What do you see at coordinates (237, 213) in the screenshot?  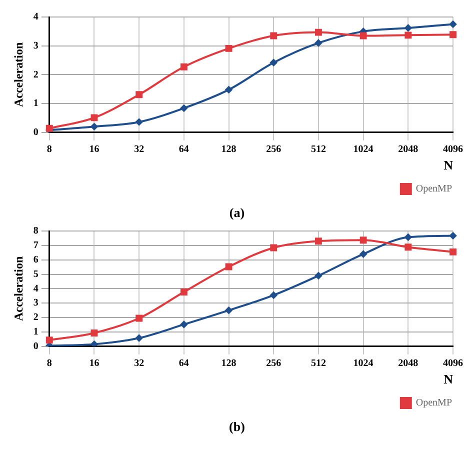 I see `text: (a)` at bounding box center [237, 213].